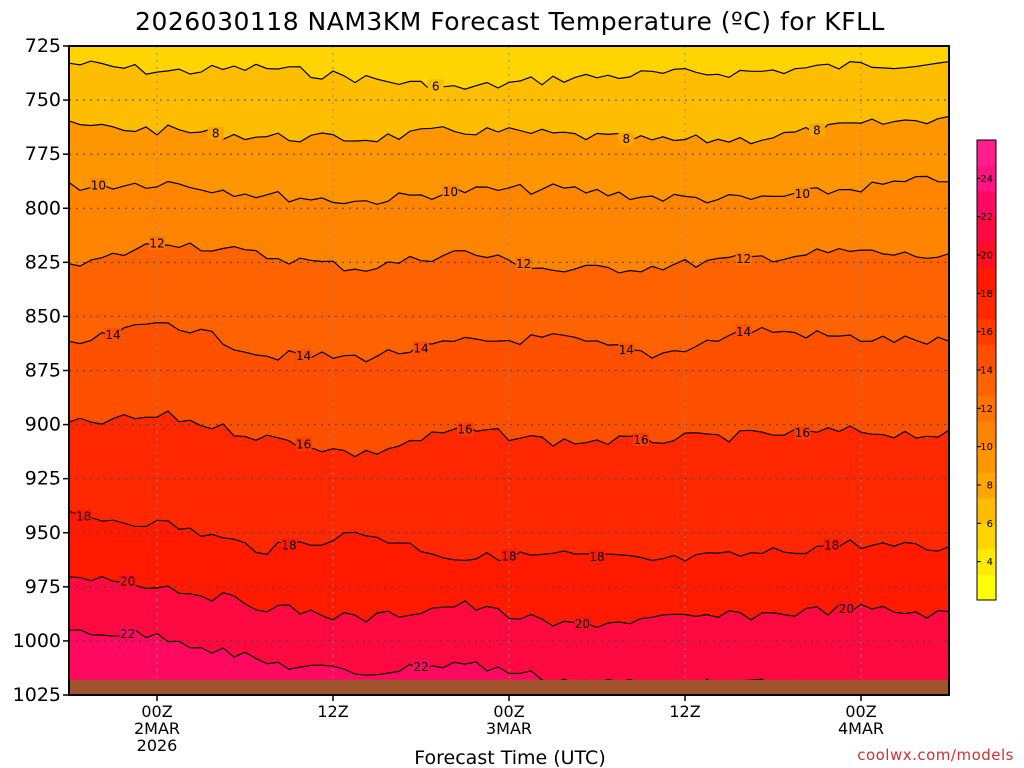 This screenshot has width=1024, height=768. I want to click on colorbar-tick-label: 24, so click(986, 179).